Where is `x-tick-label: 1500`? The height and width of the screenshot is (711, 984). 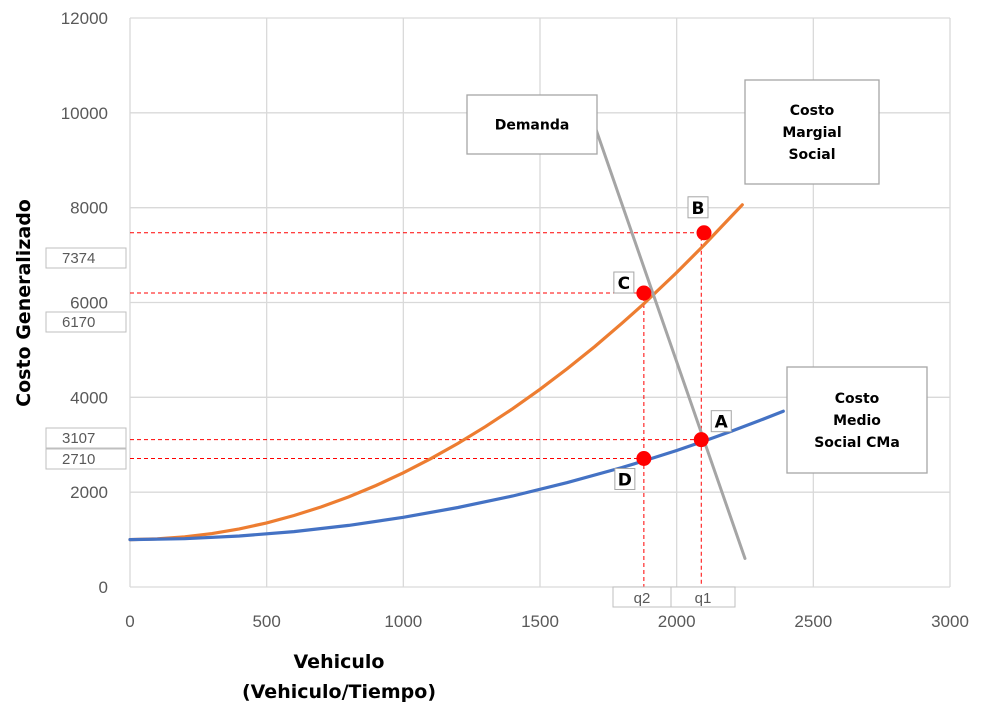
x-tick-label: 1500 is located at coordinates (540, 621).